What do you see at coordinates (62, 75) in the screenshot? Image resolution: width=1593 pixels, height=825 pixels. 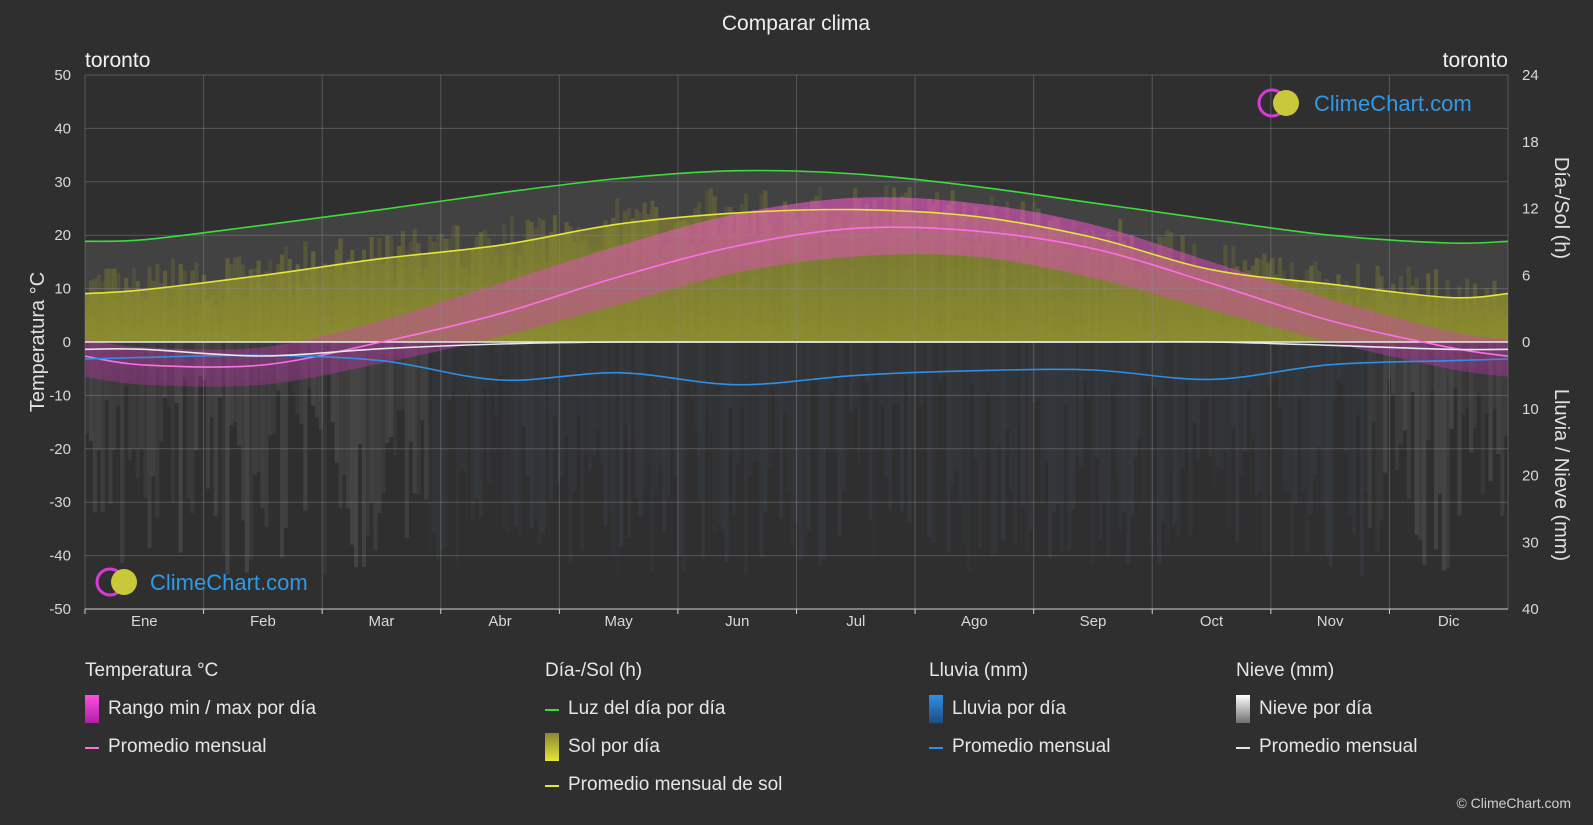 I see `y-left-tick-label: 50` at bounding box center [62, 75].